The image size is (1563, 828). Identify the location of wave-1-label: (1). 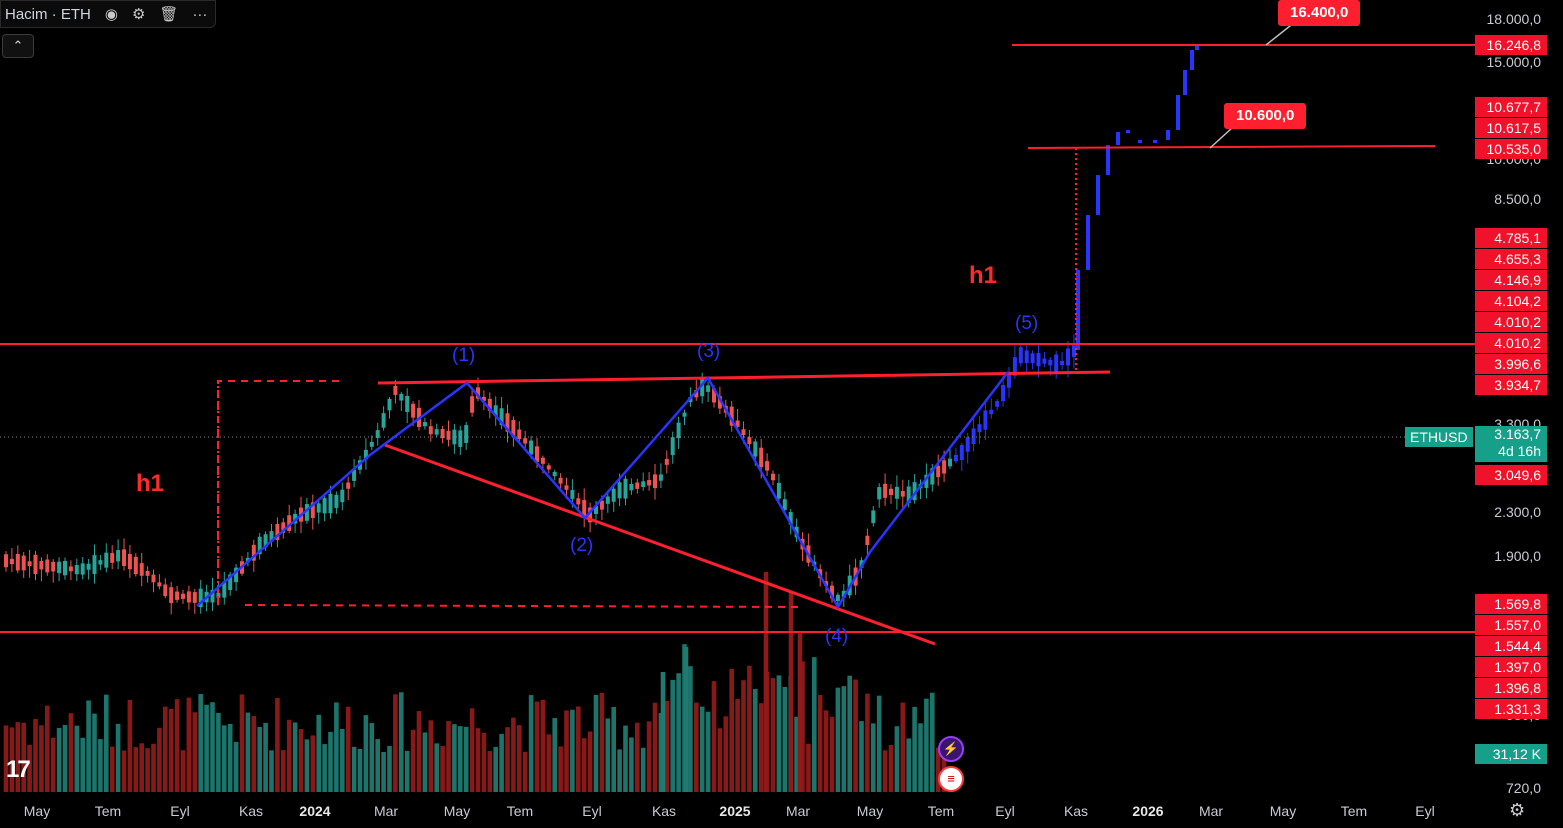
(464, 355).